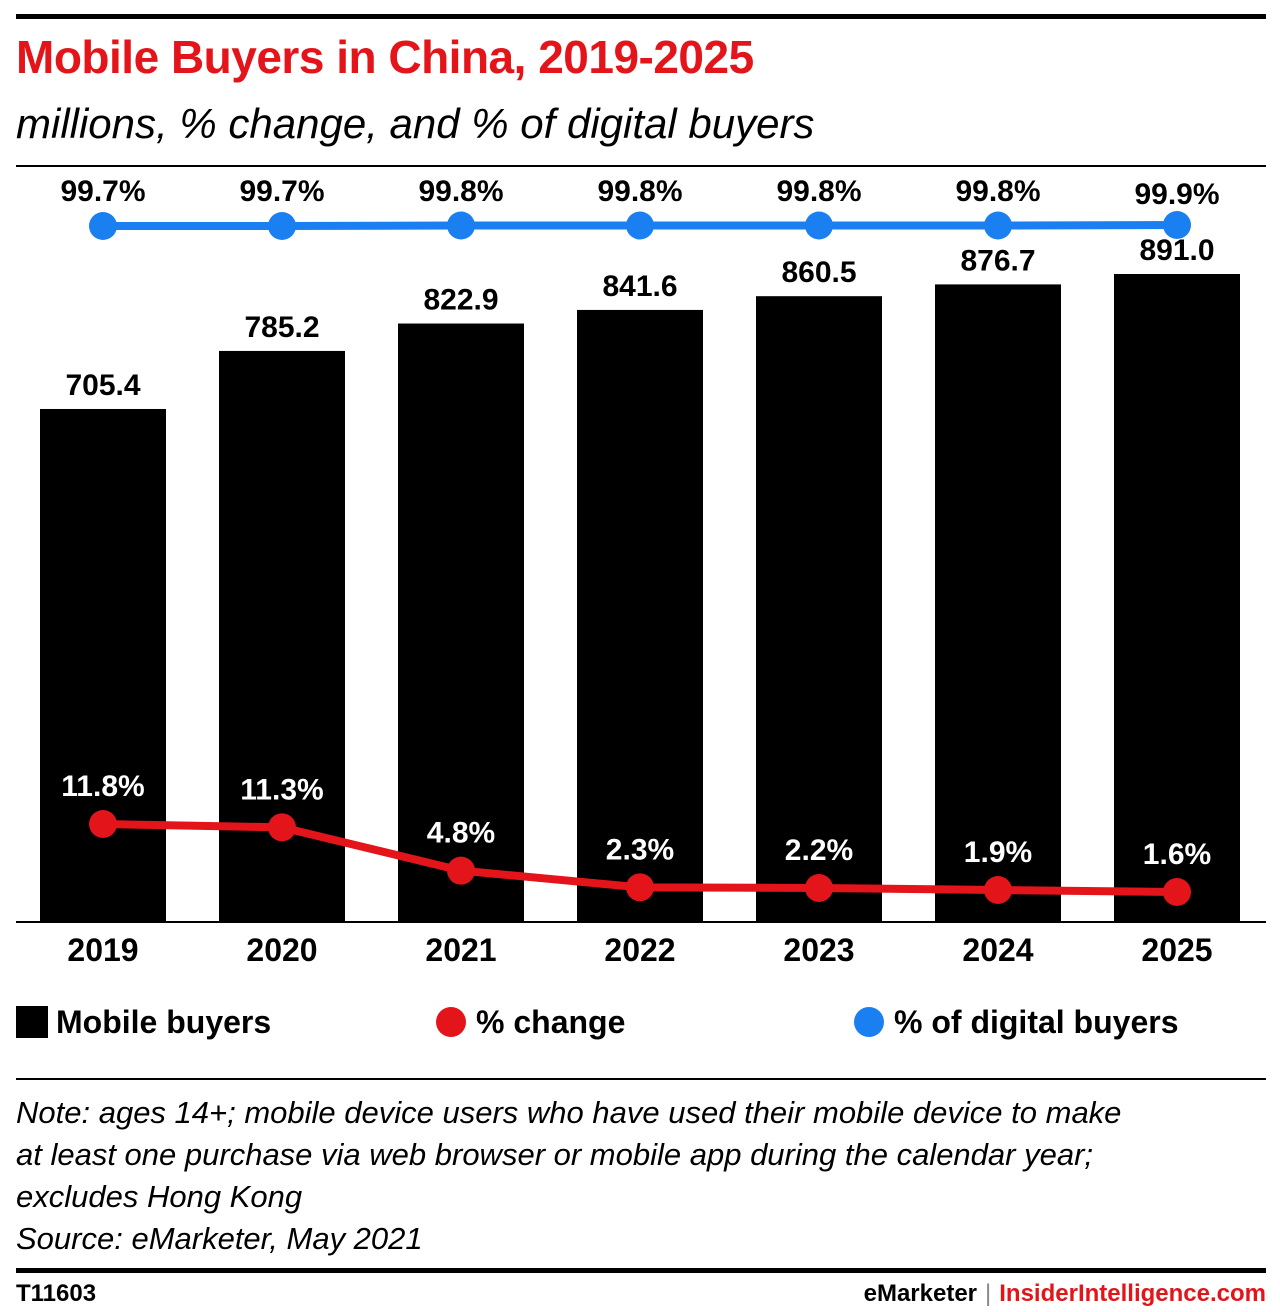 The height and width of the screenshot is (1312, 1280). What do you see at coordinates (998, 852) in the screenshot?
I see `percent-change-label: 1.9%` at bounding box center [998, 852].